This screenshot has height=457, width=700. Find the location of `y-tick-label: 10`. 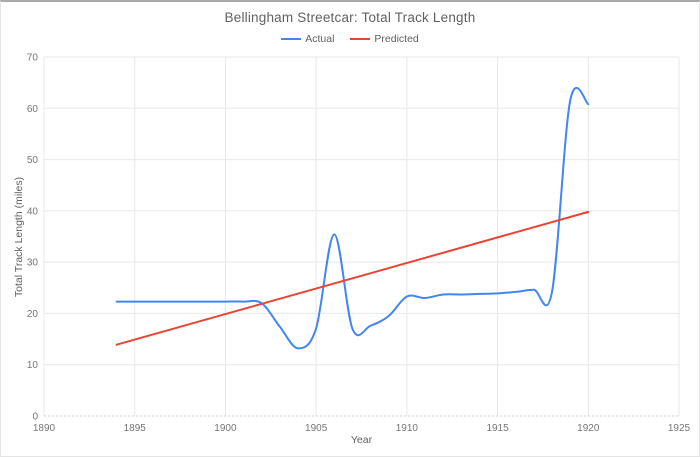

y-tick-label: 10 is located at coordinates (33, 365).